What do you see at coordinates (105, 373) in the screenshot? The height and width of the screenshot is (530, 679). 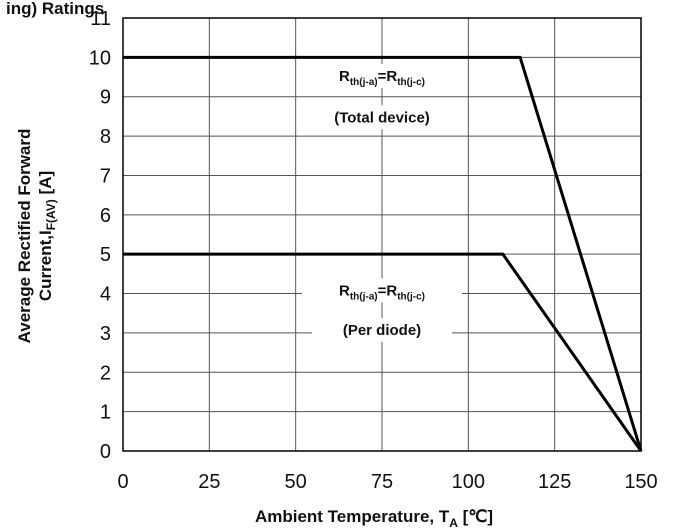 I see `y-tick-label: 2` at bounding box center [105, 373].